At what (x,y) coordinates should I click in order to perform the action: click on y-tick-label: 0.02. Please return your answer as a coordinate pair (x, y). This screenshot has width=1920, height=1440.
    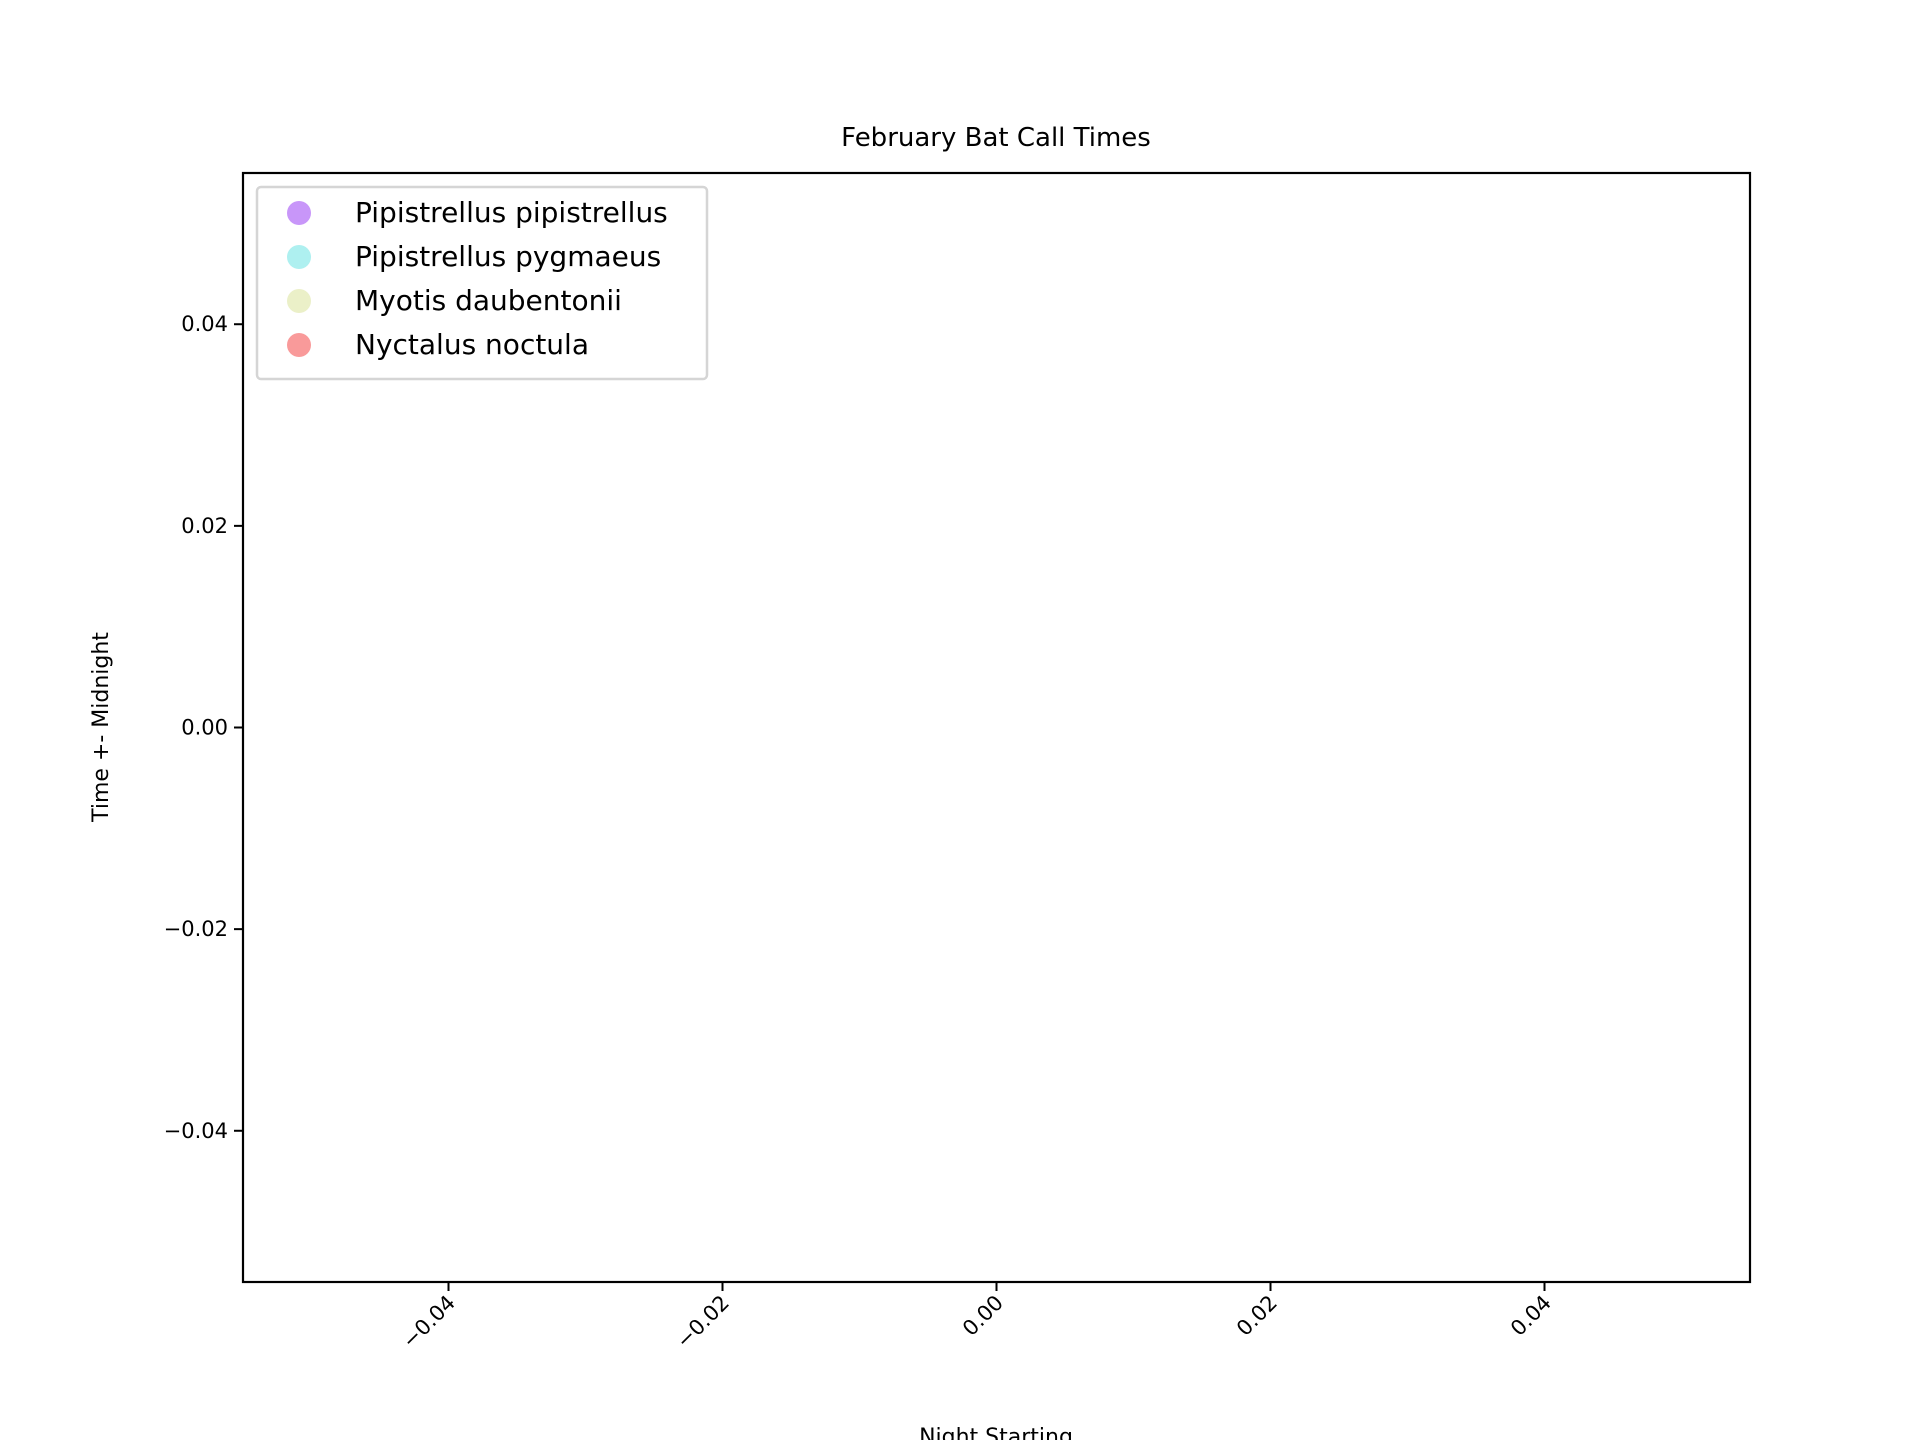
    Looking at the image, I should click on (204, 526).